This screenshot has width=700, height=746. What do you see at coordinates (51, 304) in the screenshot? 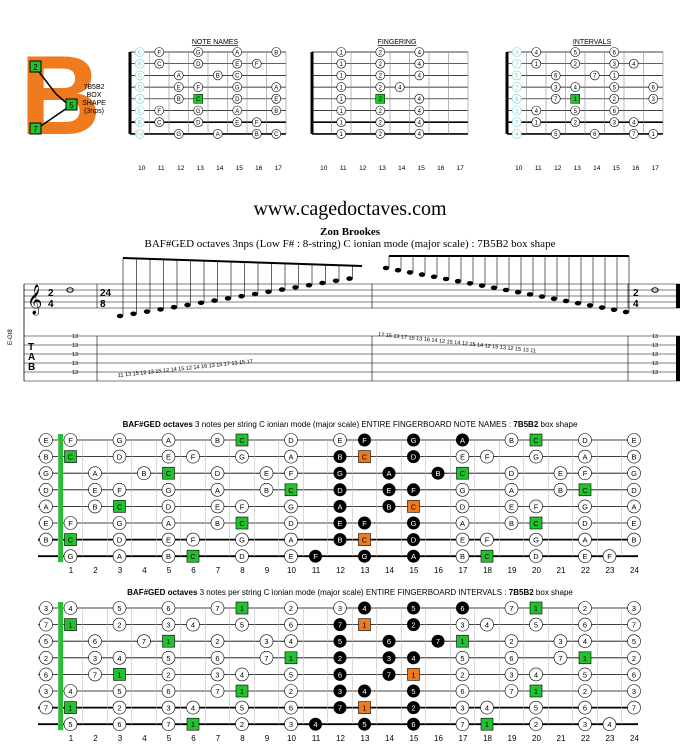
I see `time-sig: 4` at bounding box center [51, 304].